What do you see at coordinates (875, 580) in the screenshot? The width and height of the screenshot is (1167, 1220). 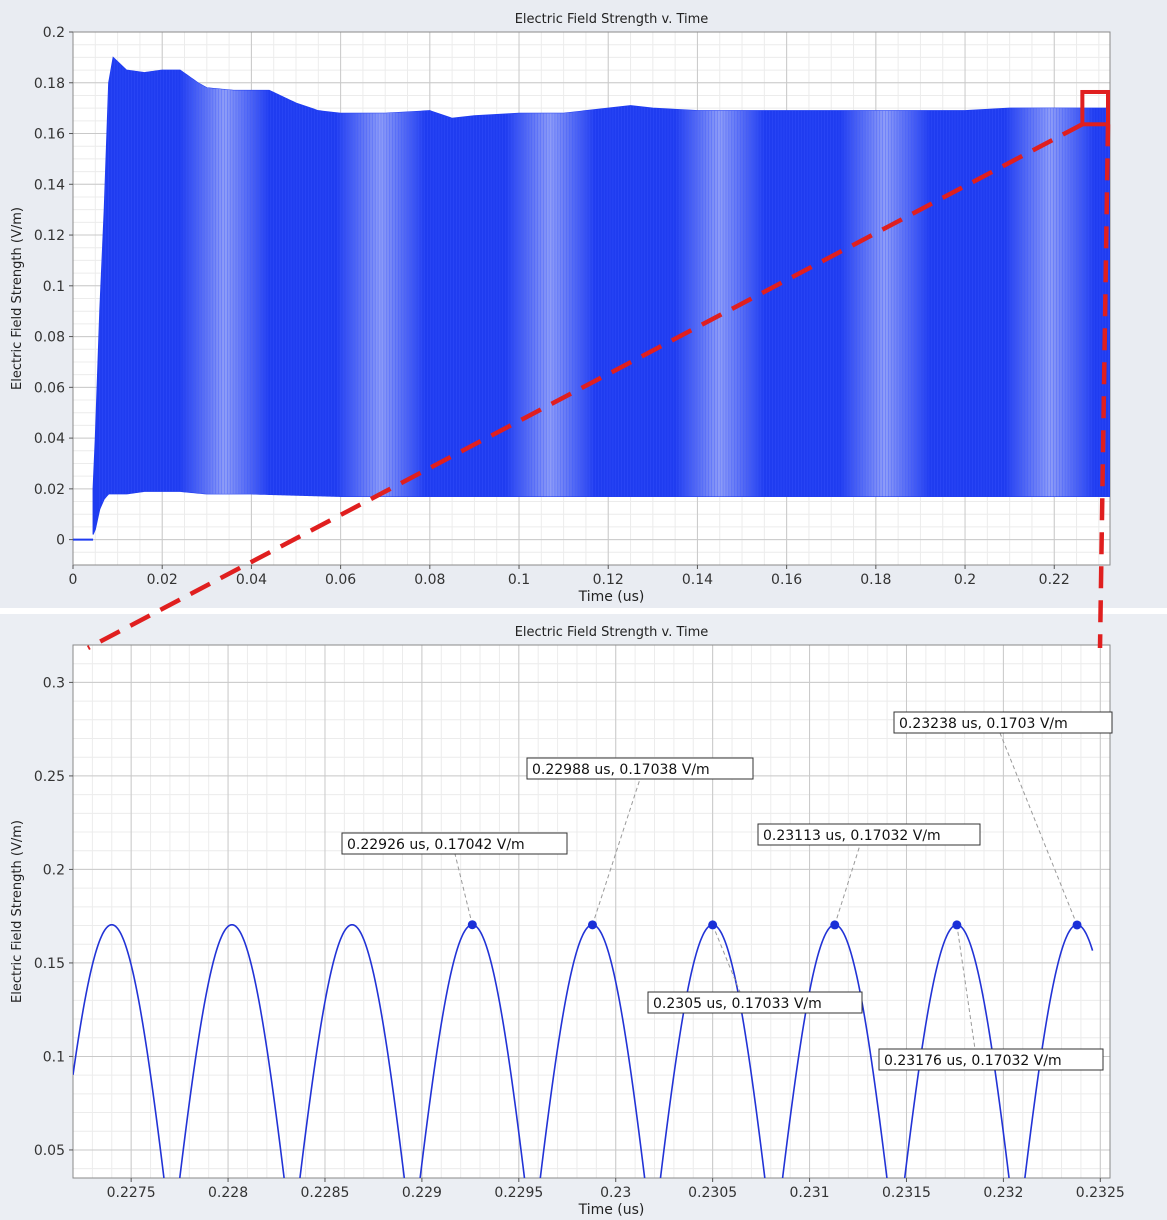 I see `x-tick-label: 0.18` at bounding box center [875, 580].